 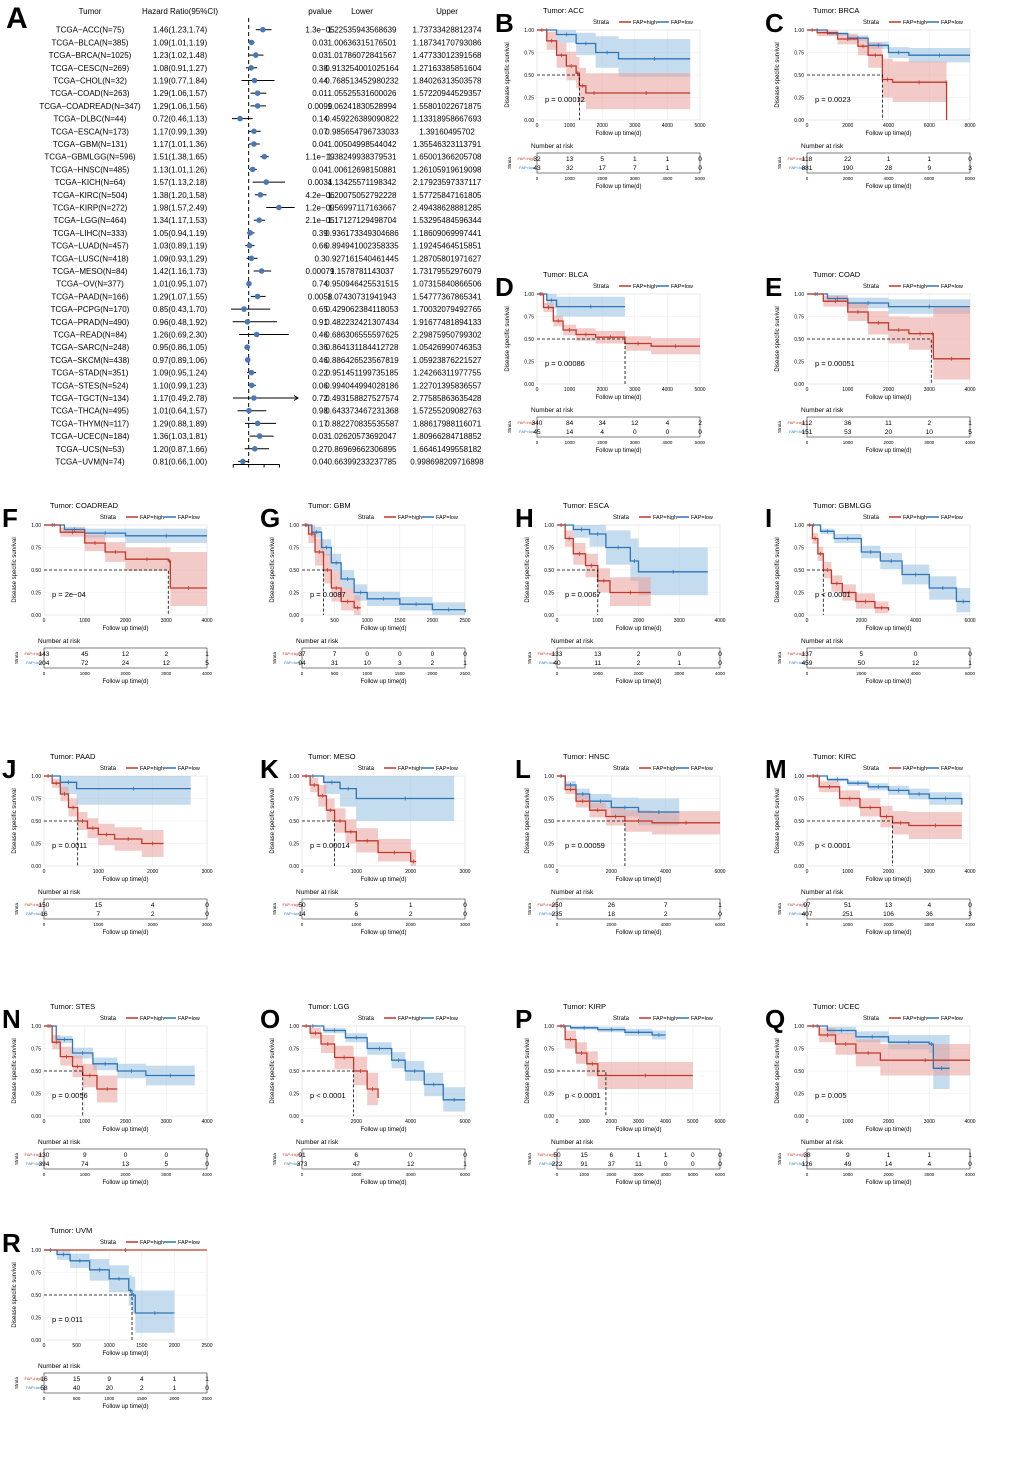 I want to click on km-risk-x-tick-label: 2000, so click(x=174, y=1398).